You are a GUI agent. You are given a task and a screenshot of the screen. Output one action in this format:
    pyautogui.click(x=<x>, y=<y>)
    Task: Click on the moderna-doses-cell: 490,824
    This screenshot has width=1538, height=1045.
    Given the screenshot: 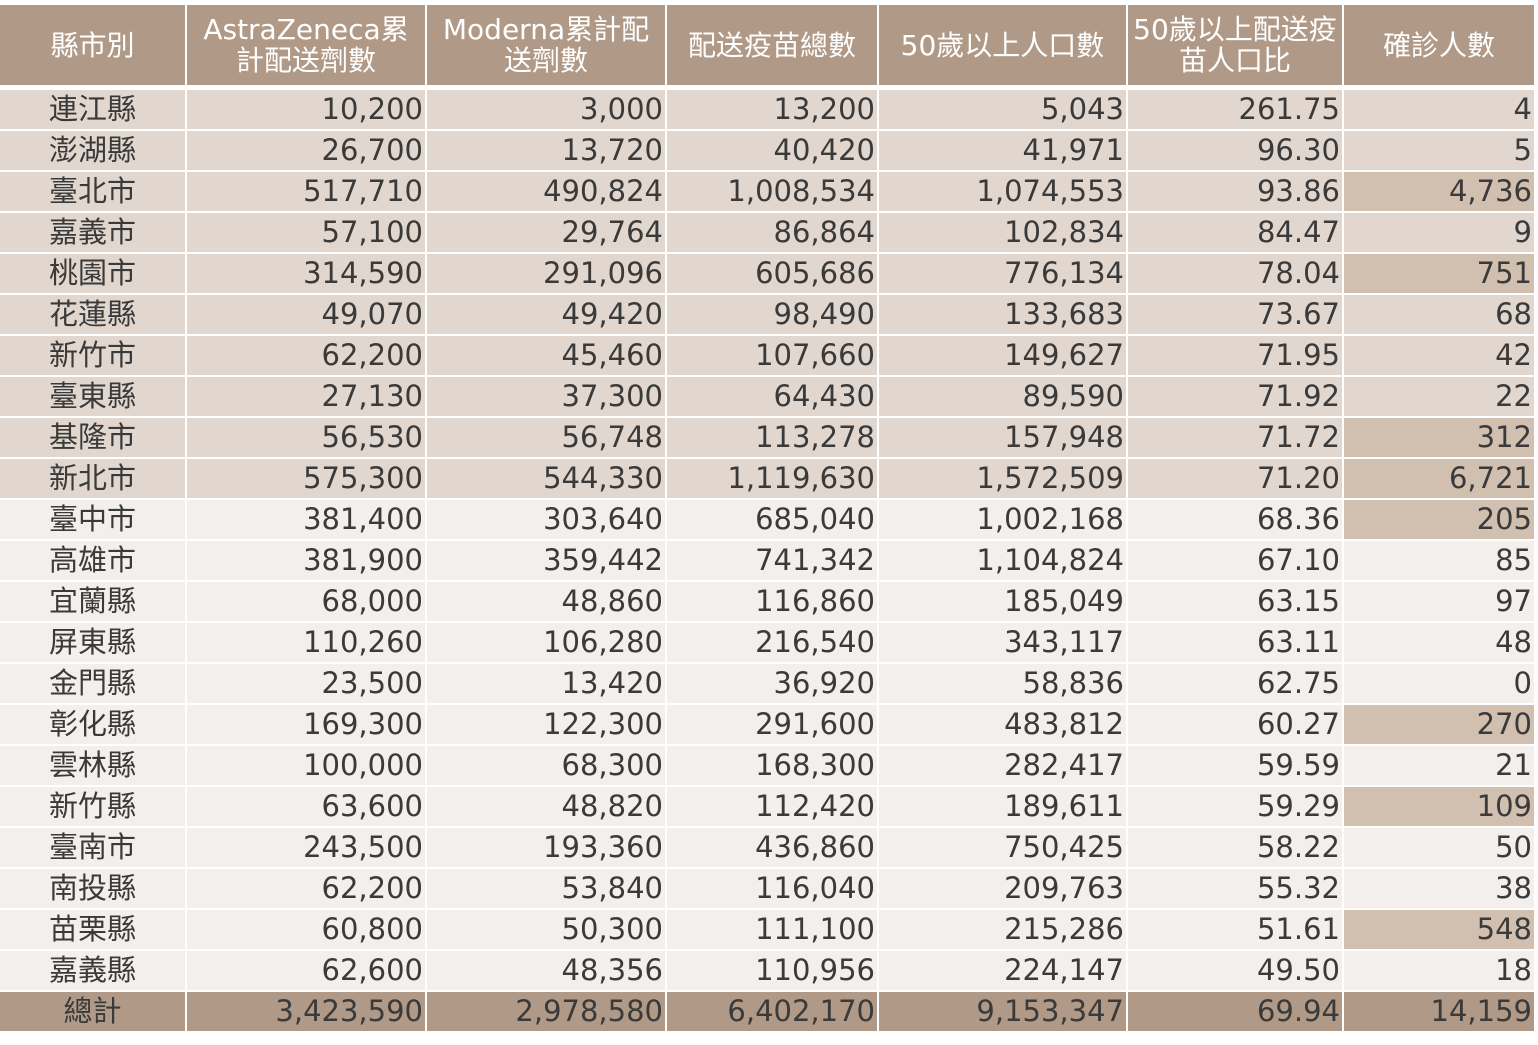 What is the action you would take?
    pyautogui.click(x=546, y=192)
    